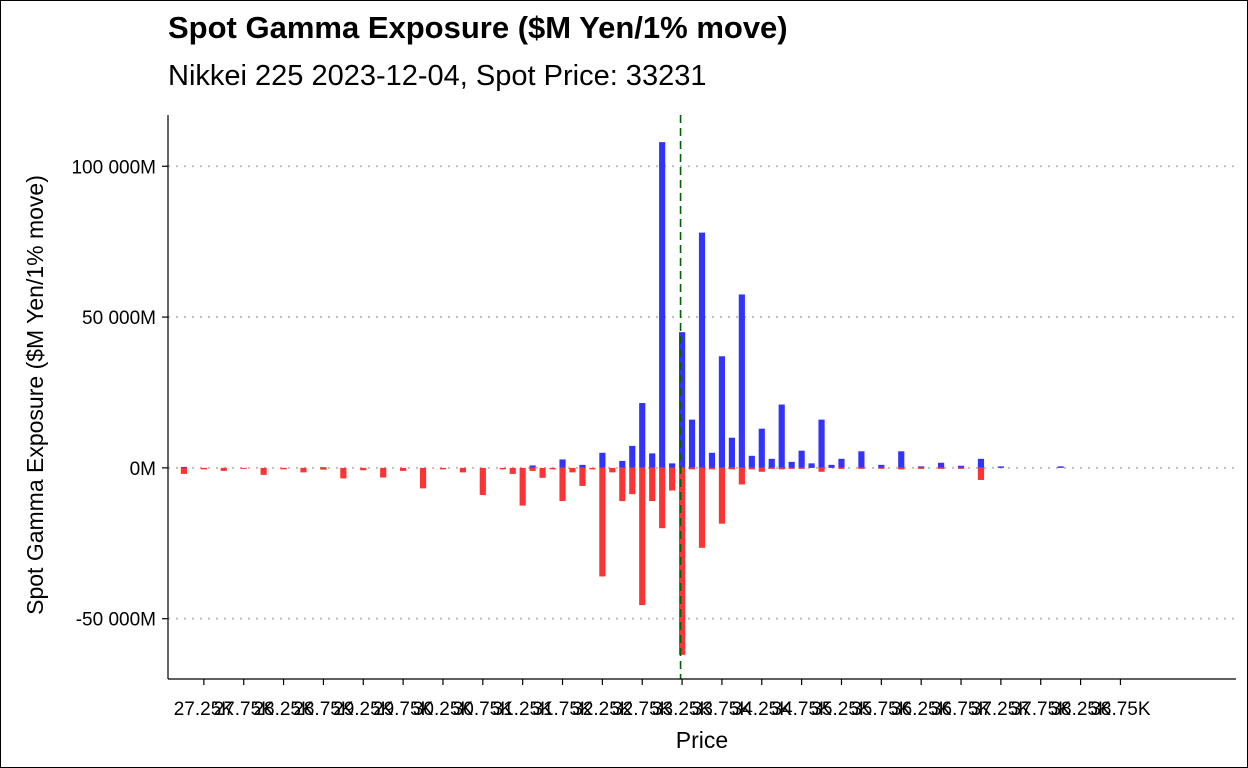 This screenshot has height=768, width=1248. What do you see at coordinates (323, 709) in the screenshot?
I see `x-tick-label: 28.75K` at bounding box center [323, 709].